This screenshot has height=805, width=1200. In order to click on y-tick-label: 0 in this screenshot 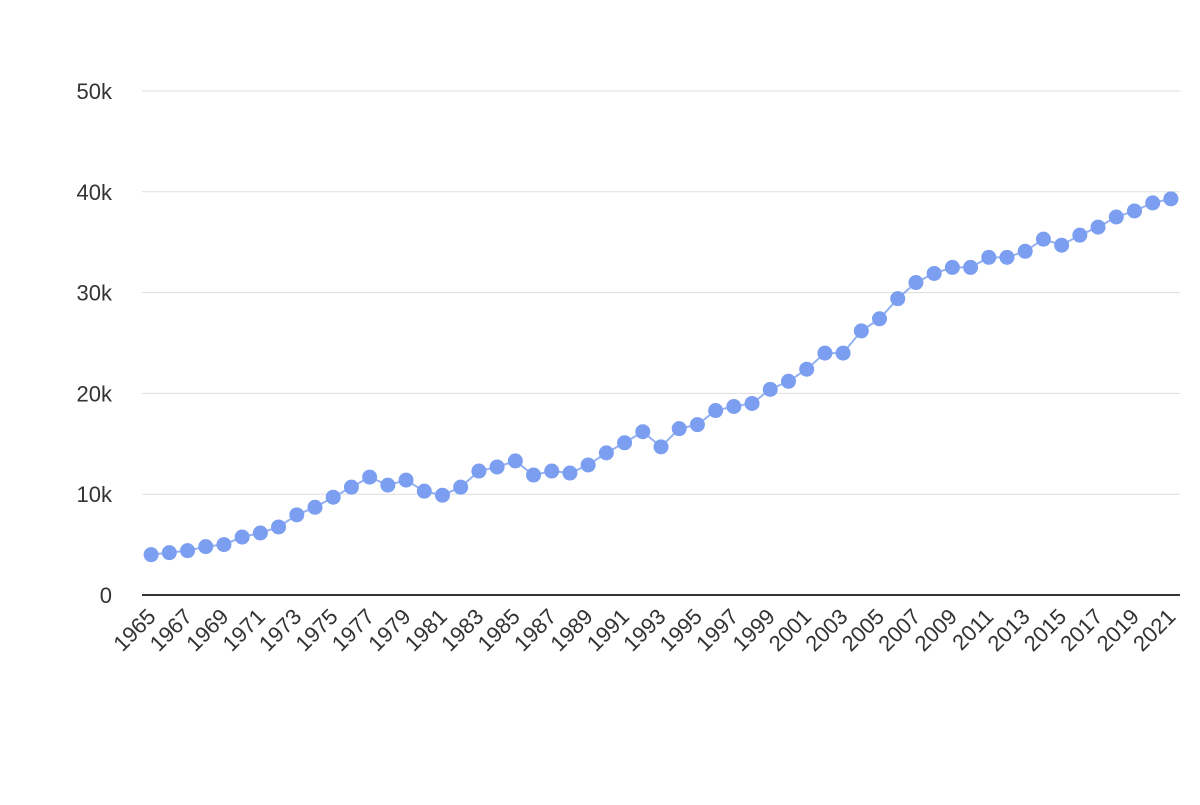, I will do `click(106, 595)`.